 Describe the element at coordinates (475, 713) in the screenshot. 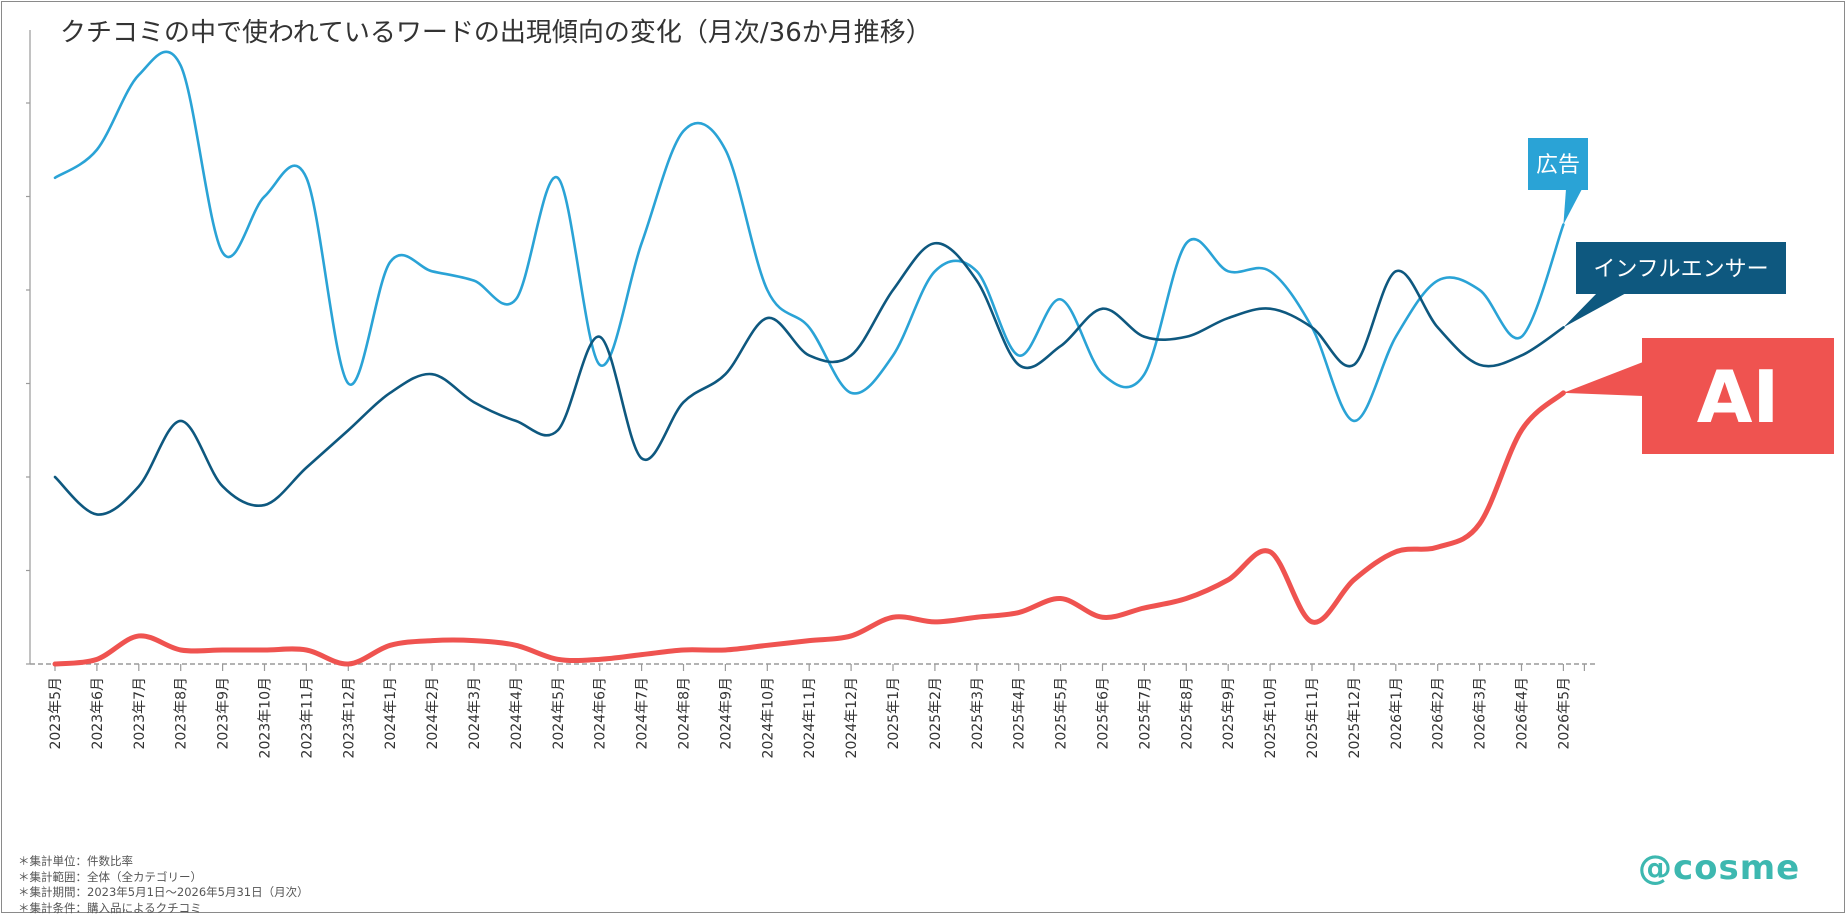

I see `x-tick-label: 2024年3月` at that location.